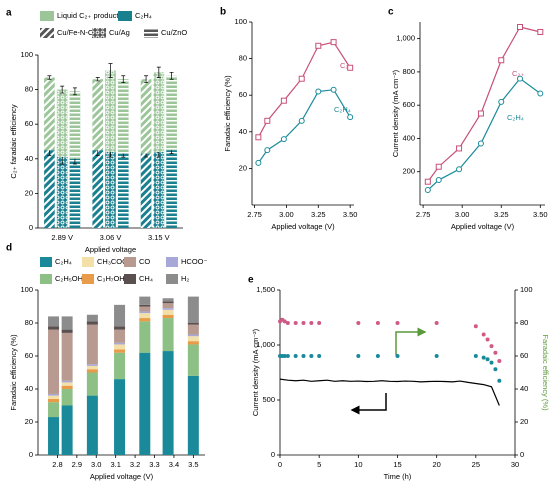 The image size is (559, 496). What do you see at coordinates (174, 464) in the screenshot?
I see `x-tick-label: 3.4` at bounding box center [174, 464].